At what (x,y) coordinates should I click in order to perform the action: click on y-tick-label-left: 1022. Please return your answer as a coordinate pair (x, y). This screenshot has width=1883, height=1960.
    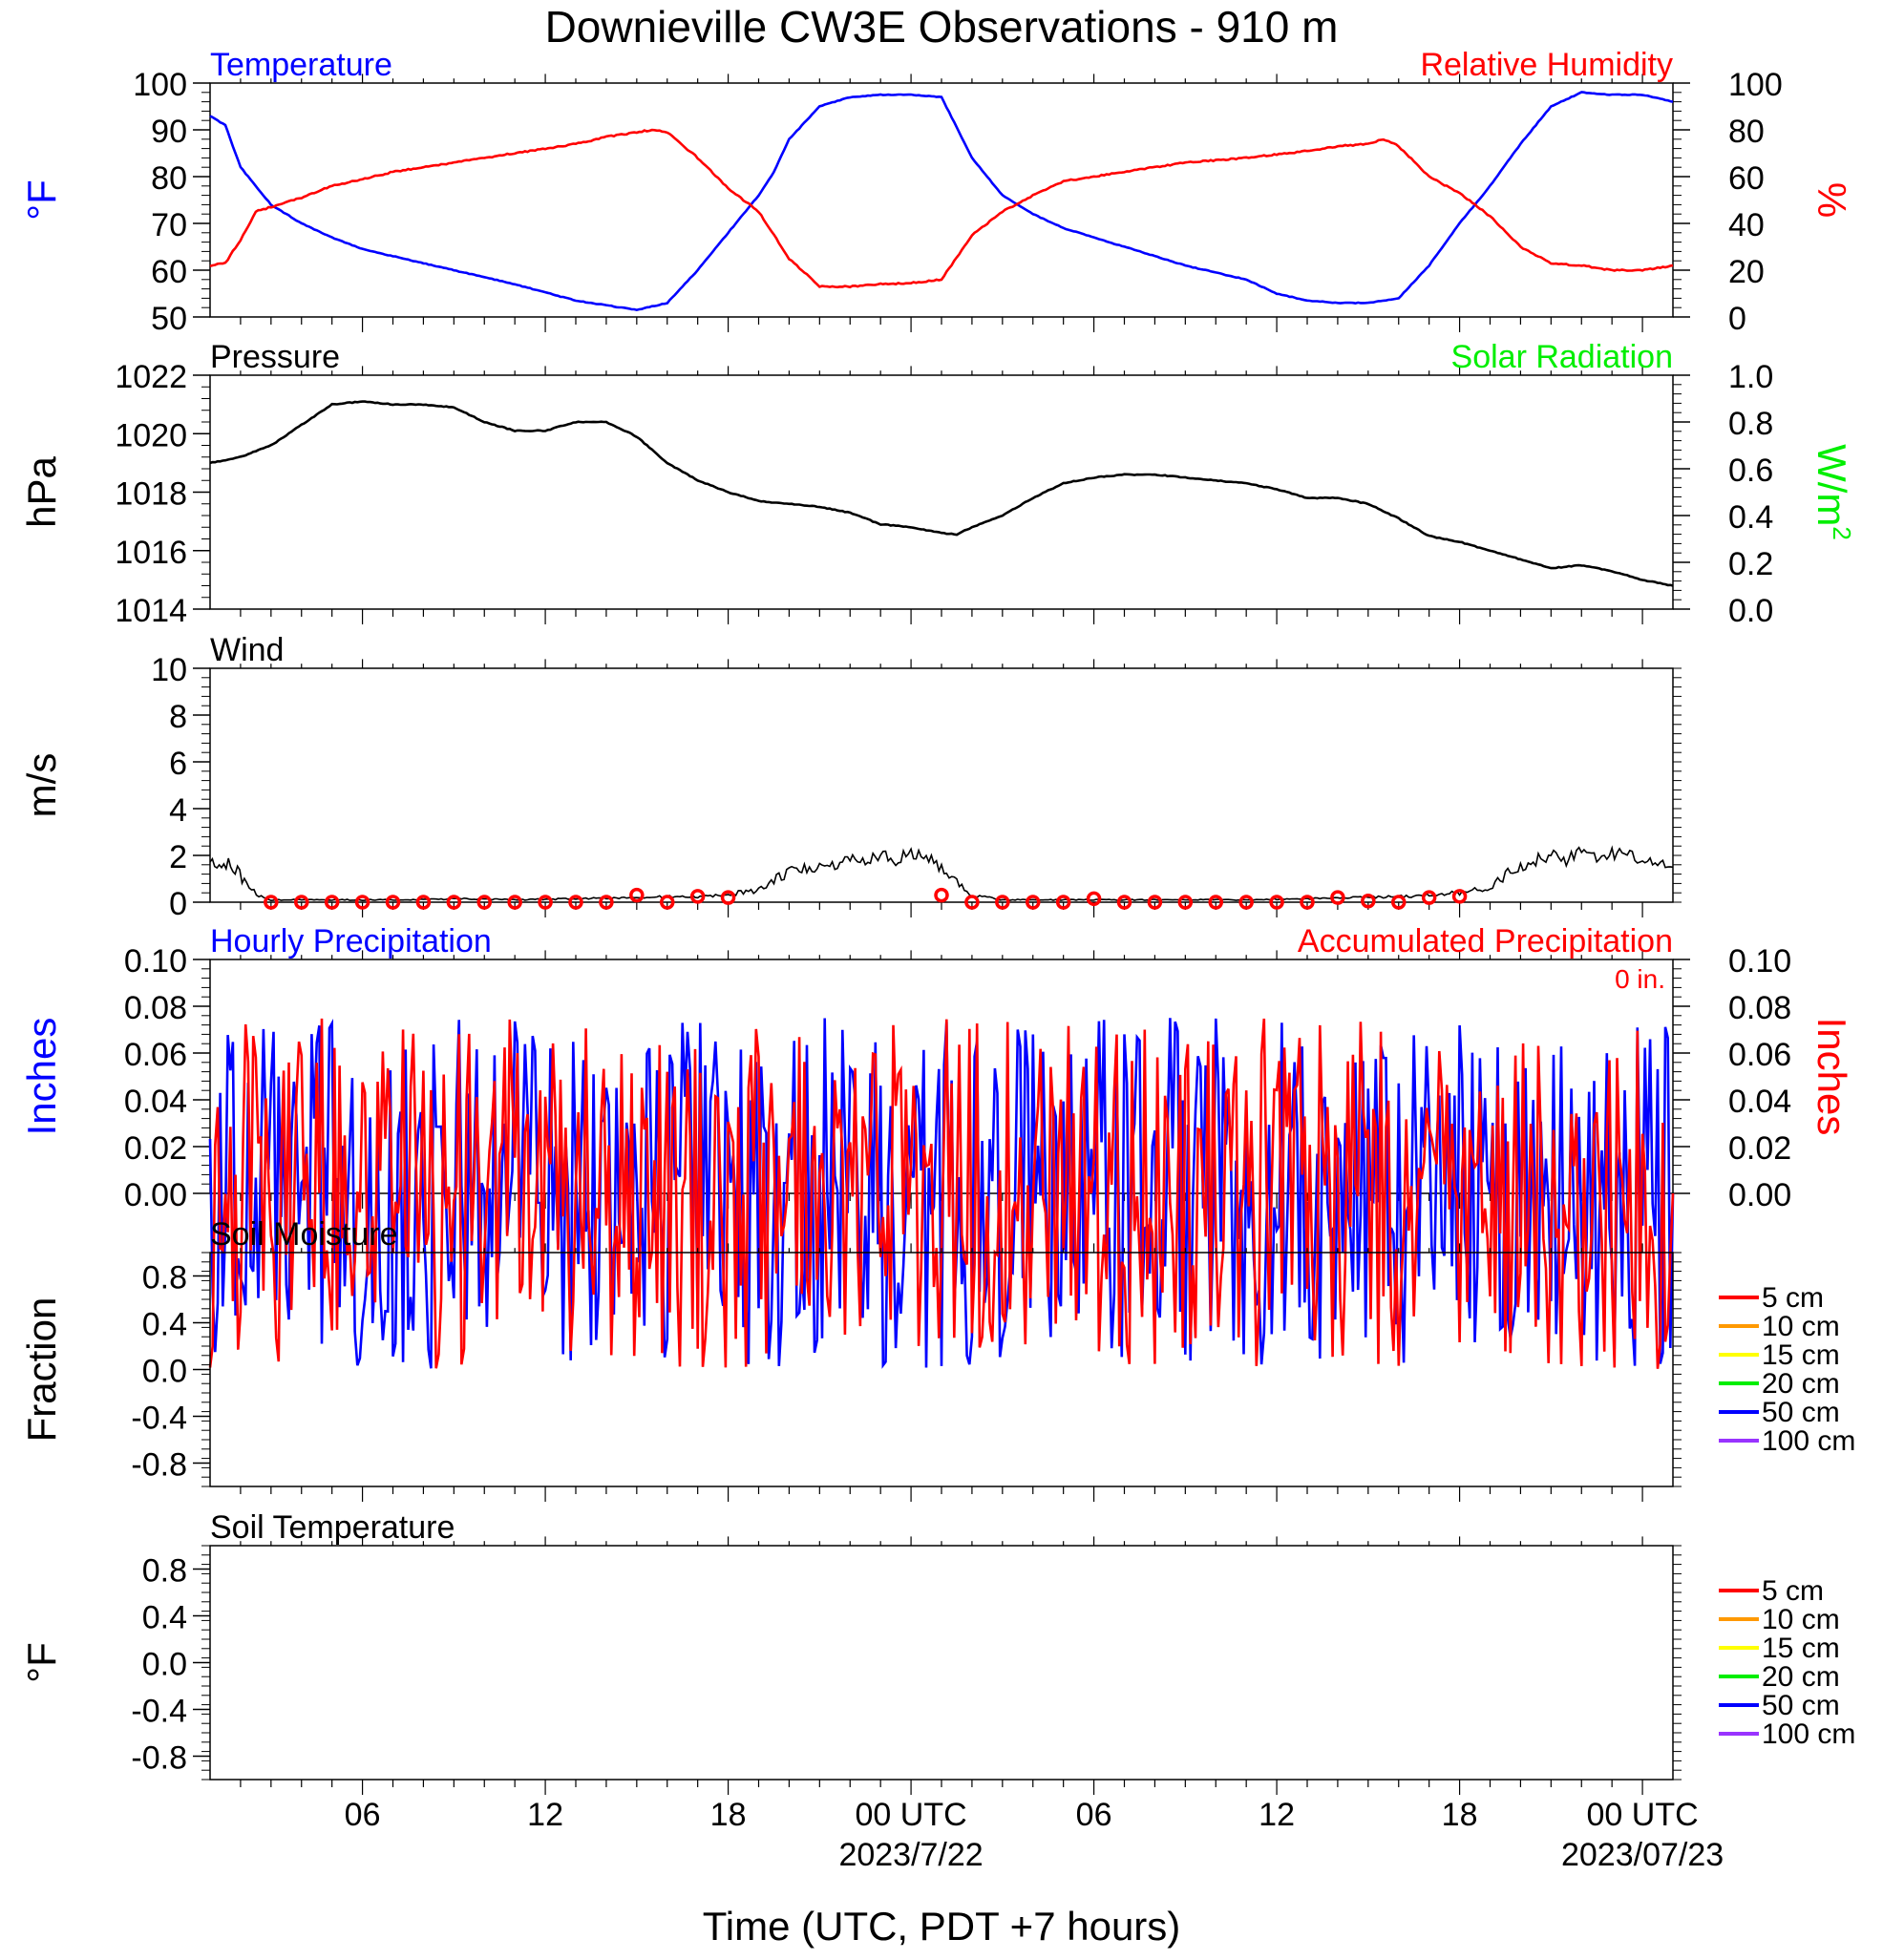
    Looking at the image, I should click on (151, 377).